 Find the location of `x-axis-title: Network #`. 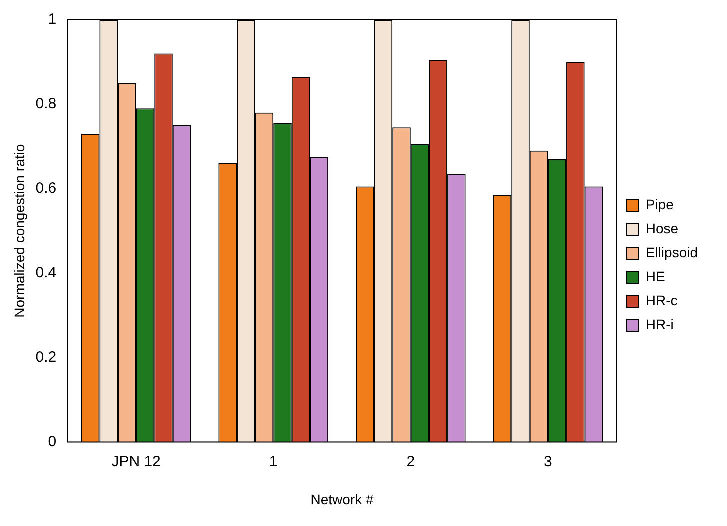

x-axis-title: Network # is located at coordinates (342, 499).